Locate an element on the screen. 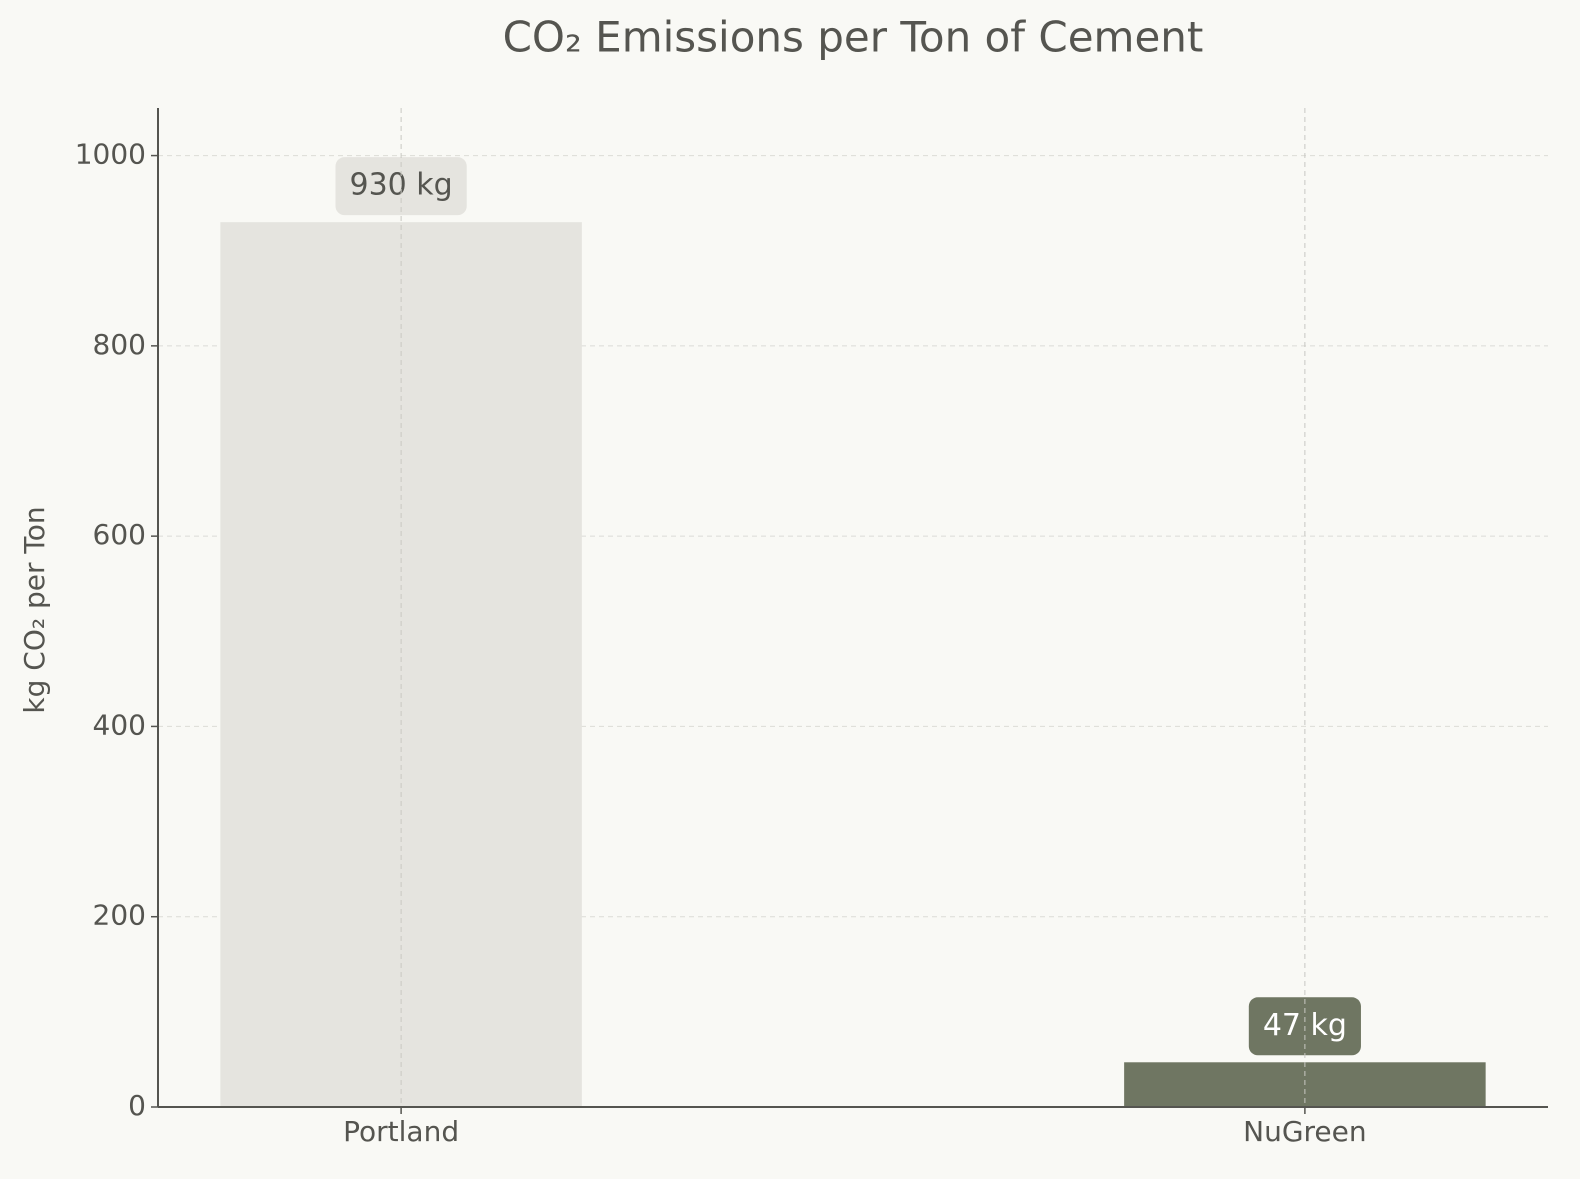 This screenshot has width=1580, height=1179. y-tick-label: 0 is located at coordinates (137, 1105).